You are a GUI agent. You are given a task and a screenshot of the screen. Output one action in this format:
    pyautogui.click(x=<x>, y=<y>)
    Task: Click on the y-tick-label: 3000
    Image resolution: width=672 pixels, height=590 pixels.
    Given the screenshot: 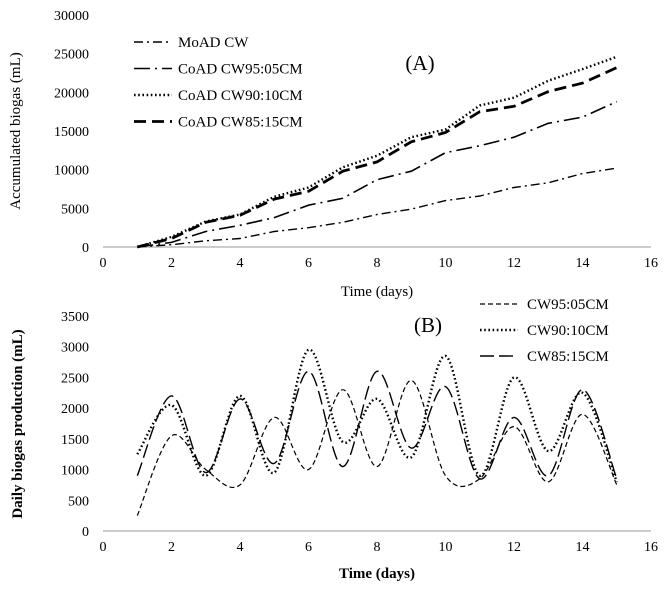 What is the action you would take?
    pyautogui.click(x=75, y=348)
    